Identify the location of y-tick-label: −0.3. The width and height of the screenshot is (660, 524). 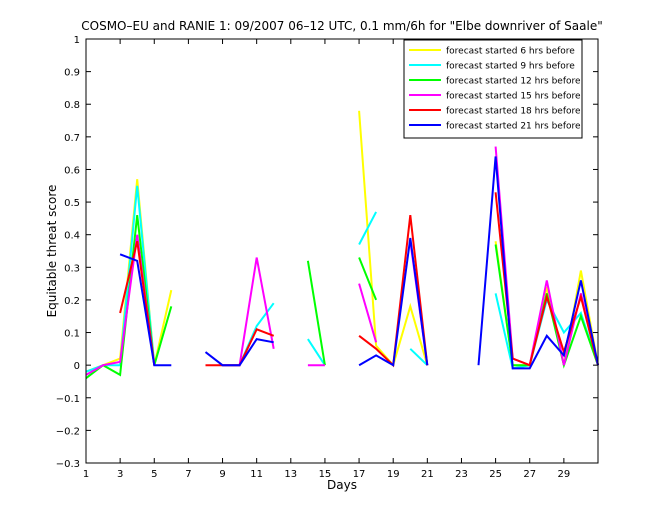
(68, 464).